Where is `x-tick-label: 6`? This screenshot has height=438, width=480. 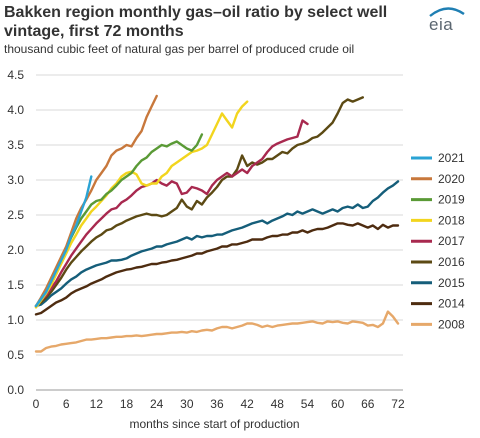
x-tick-label: 6 is located at coordinates (66, 404).